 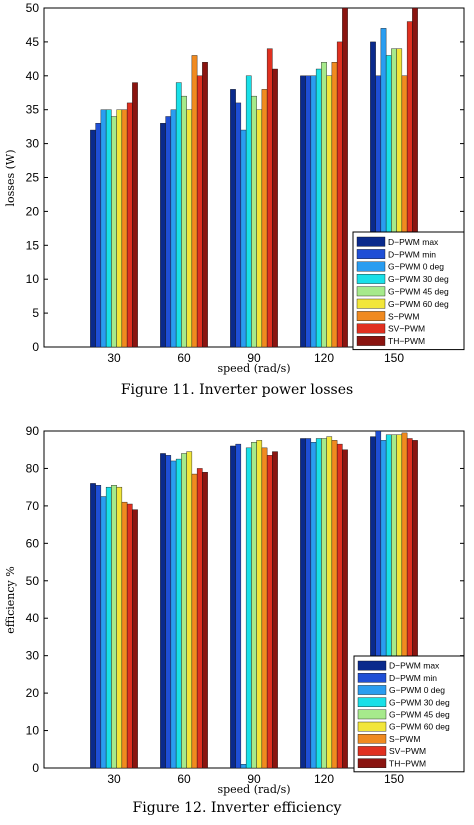 I want to click on y-tick-label: 40, so click(x=33, y=76).